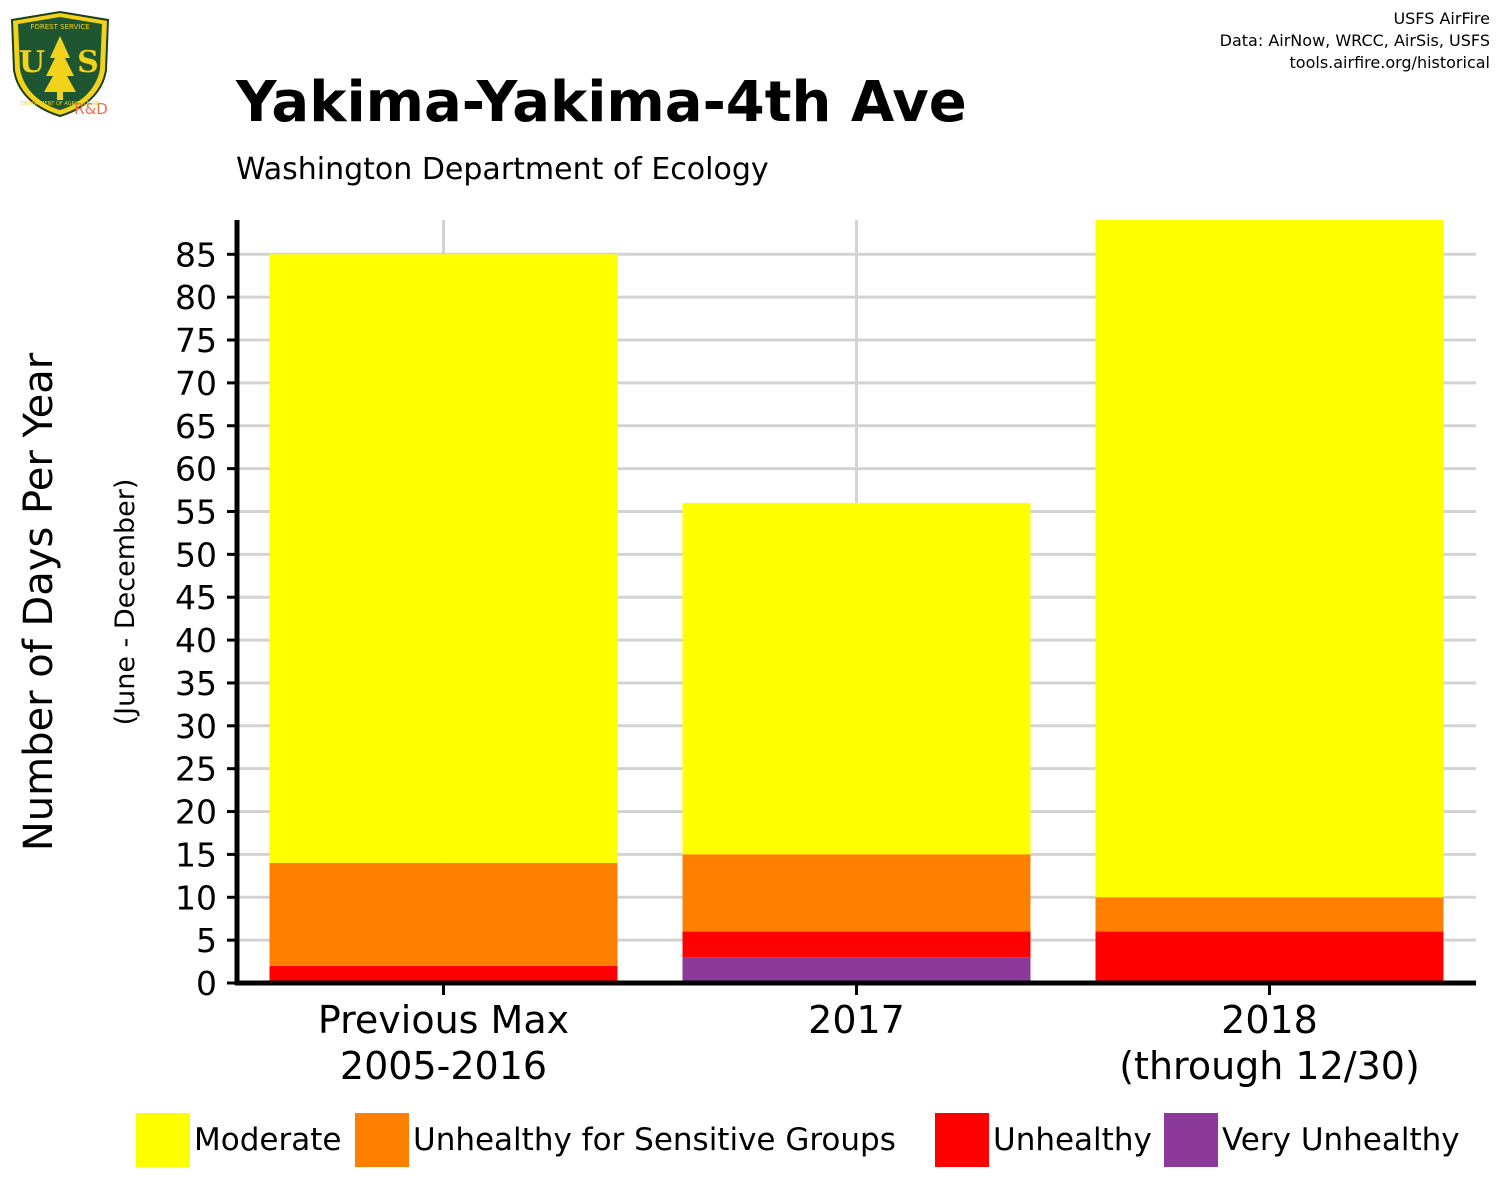 The width and height of the screenshot is (1500, 1200). I want to click on y-tick-label: 55, so click(196, 511).